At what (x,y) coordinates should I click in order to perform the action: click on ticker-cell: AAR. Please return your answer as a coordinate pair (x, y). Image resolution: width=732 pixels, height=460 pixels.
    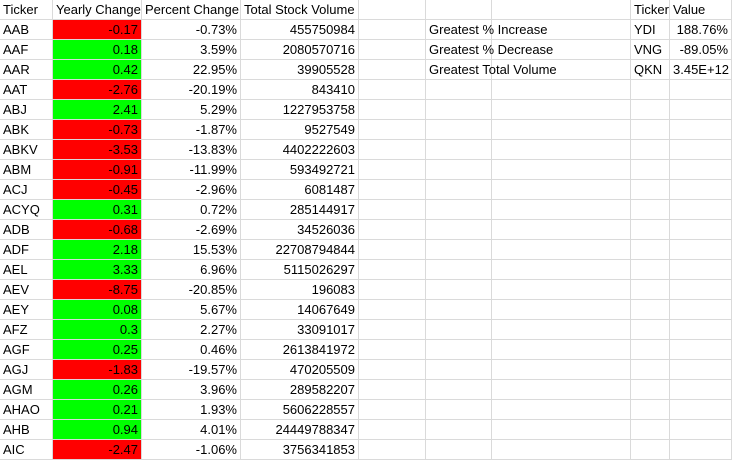
    Looking at the image, I should click on (26, 69).